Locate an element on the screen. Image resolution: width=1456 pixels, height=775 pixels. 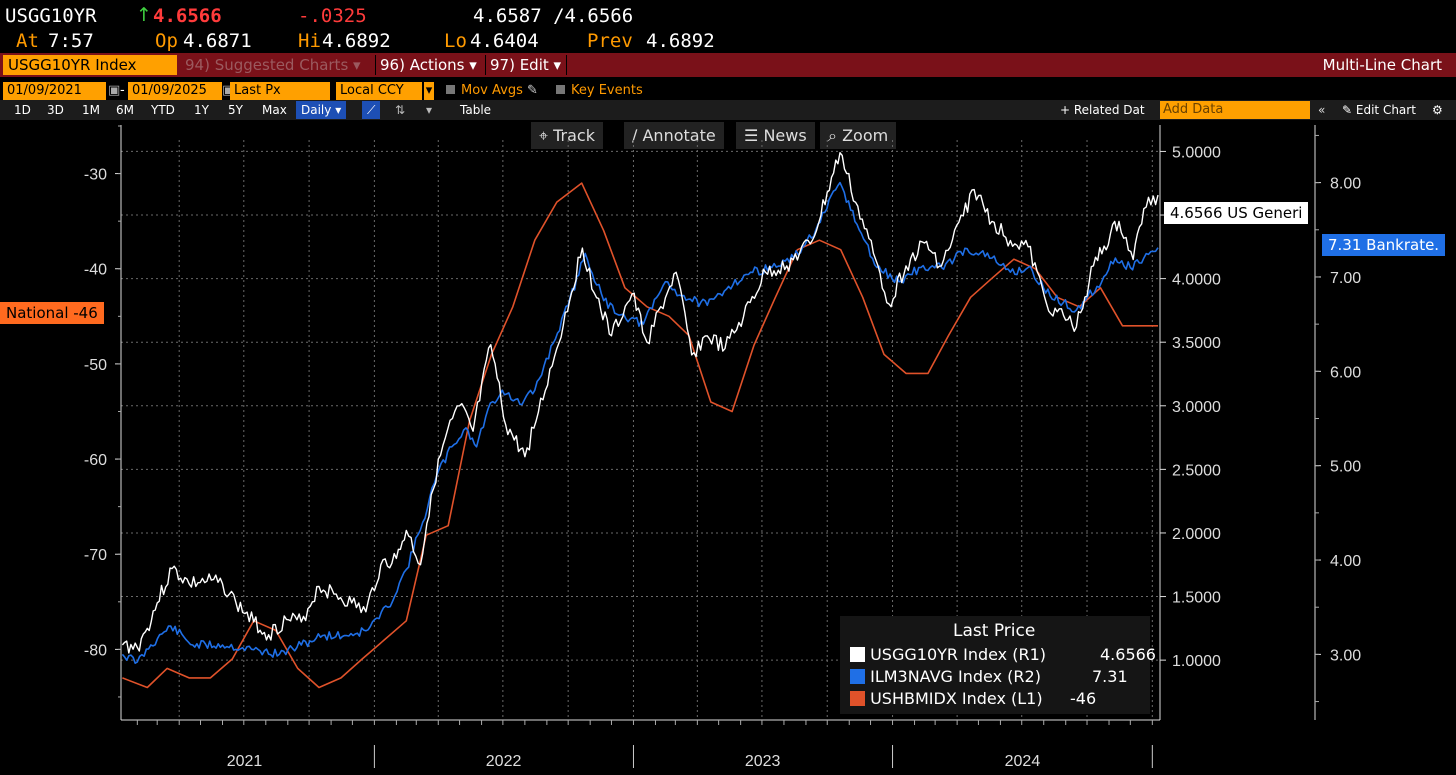
range-3d: 3D is located at coordinates (55, 110).